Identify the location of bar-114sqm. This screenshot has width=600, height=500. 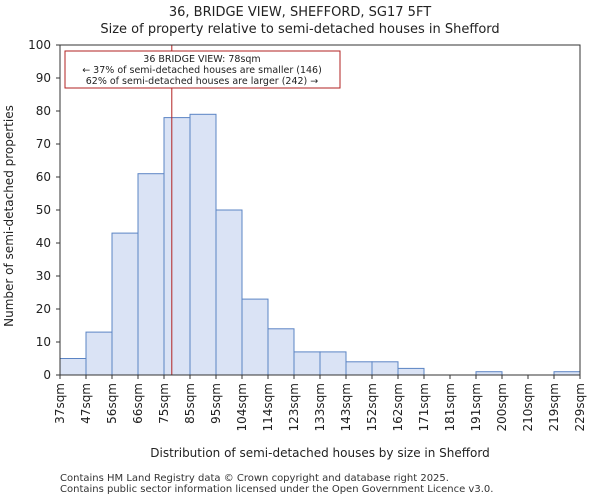
(281, 352).